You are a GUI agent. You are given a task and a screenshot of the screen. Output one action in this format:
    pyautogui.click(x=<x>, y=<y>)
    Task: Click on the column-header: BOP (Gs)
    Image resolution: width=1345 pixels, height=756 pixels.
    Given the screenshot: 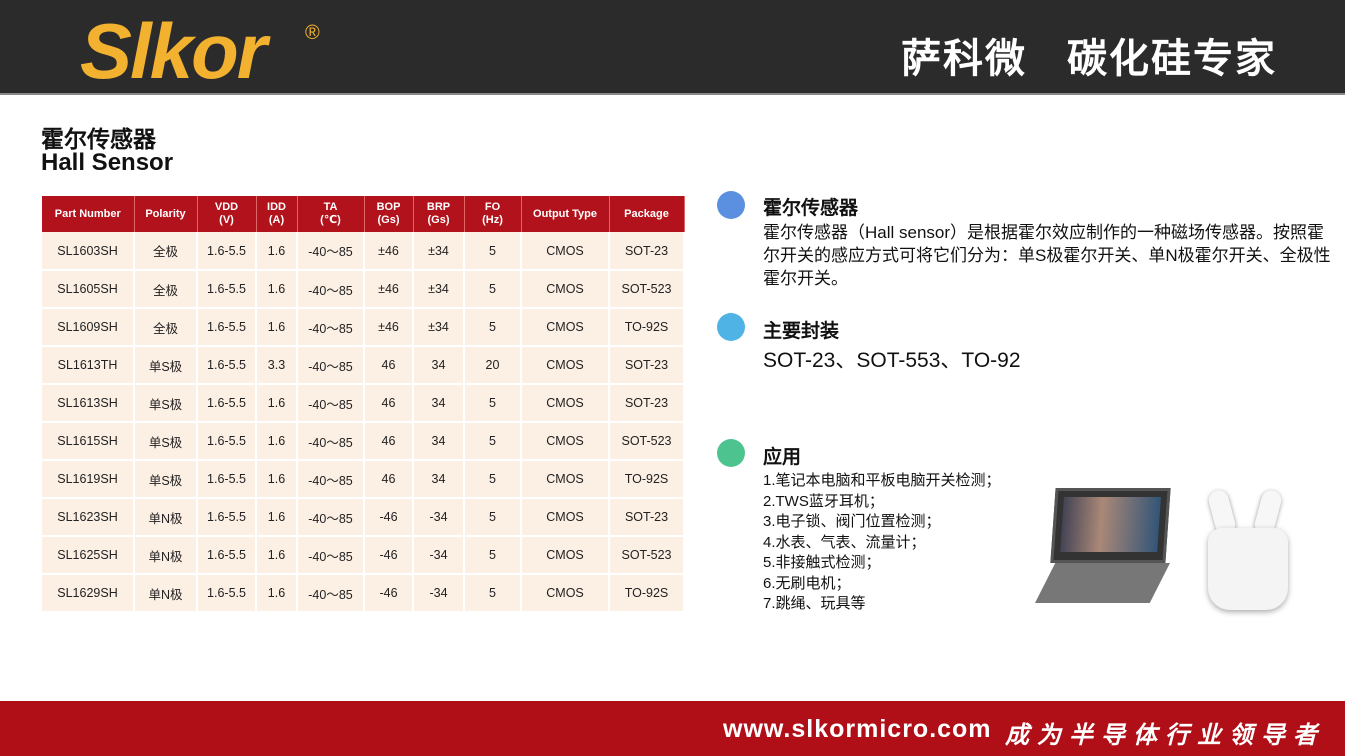 What is the action you would take?
    pyautogui.click(x=389, y=214)
    